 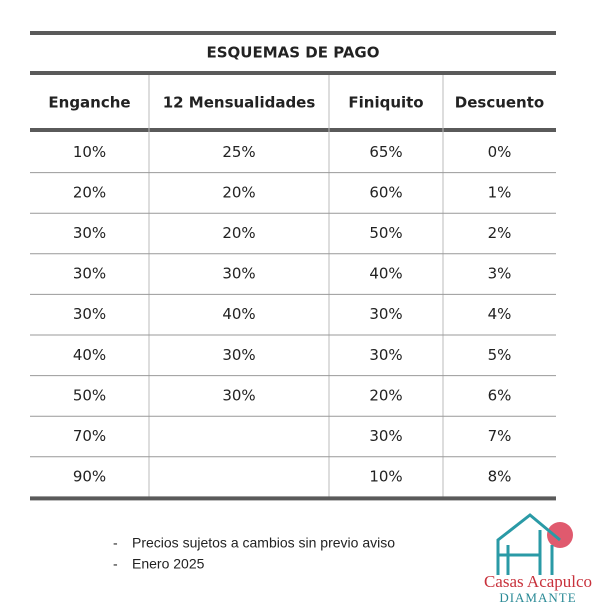 I want to click on column-header: Finiquito, so click(x=385, y=103).